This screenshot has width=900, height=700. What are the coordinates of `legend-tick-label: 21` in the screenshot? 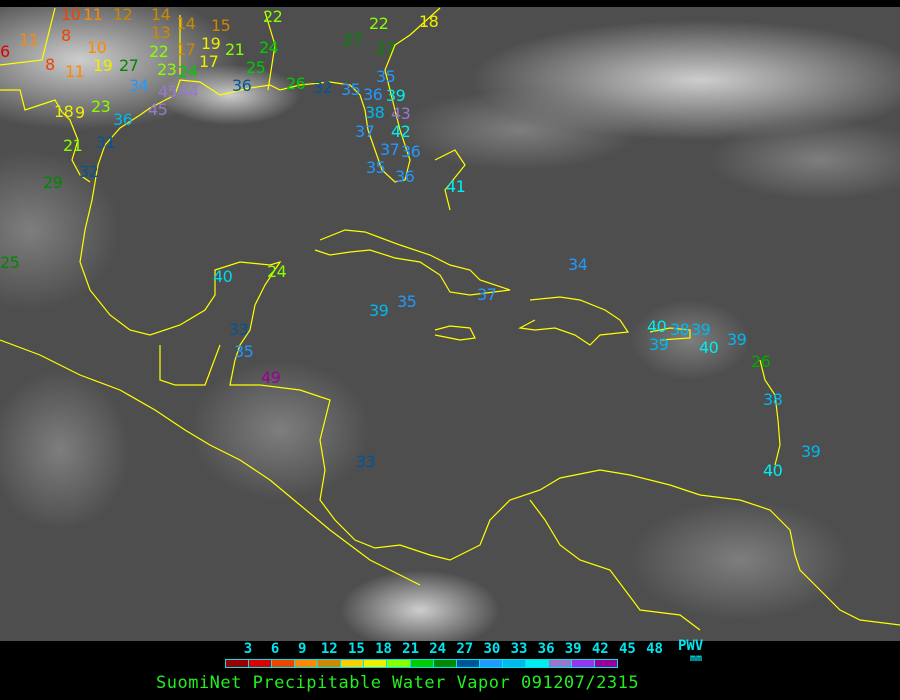 It's located at (411, 649).